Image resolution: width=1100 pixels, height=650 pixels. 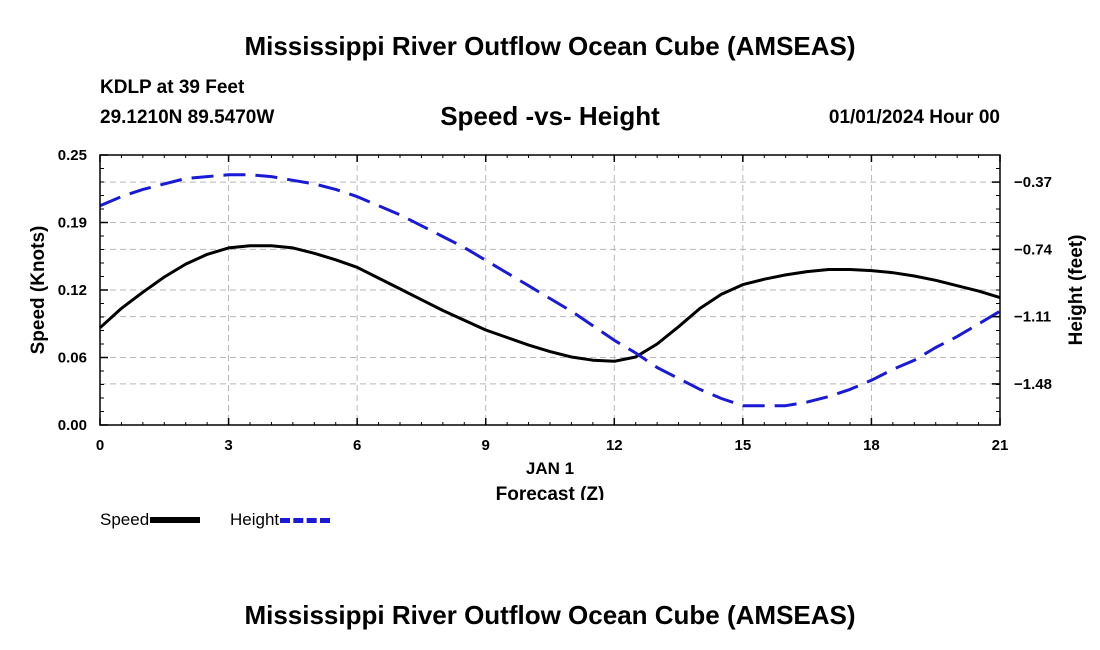 I want to click on x-axis-label: Forecast (Z), so click(x=550, y=492).